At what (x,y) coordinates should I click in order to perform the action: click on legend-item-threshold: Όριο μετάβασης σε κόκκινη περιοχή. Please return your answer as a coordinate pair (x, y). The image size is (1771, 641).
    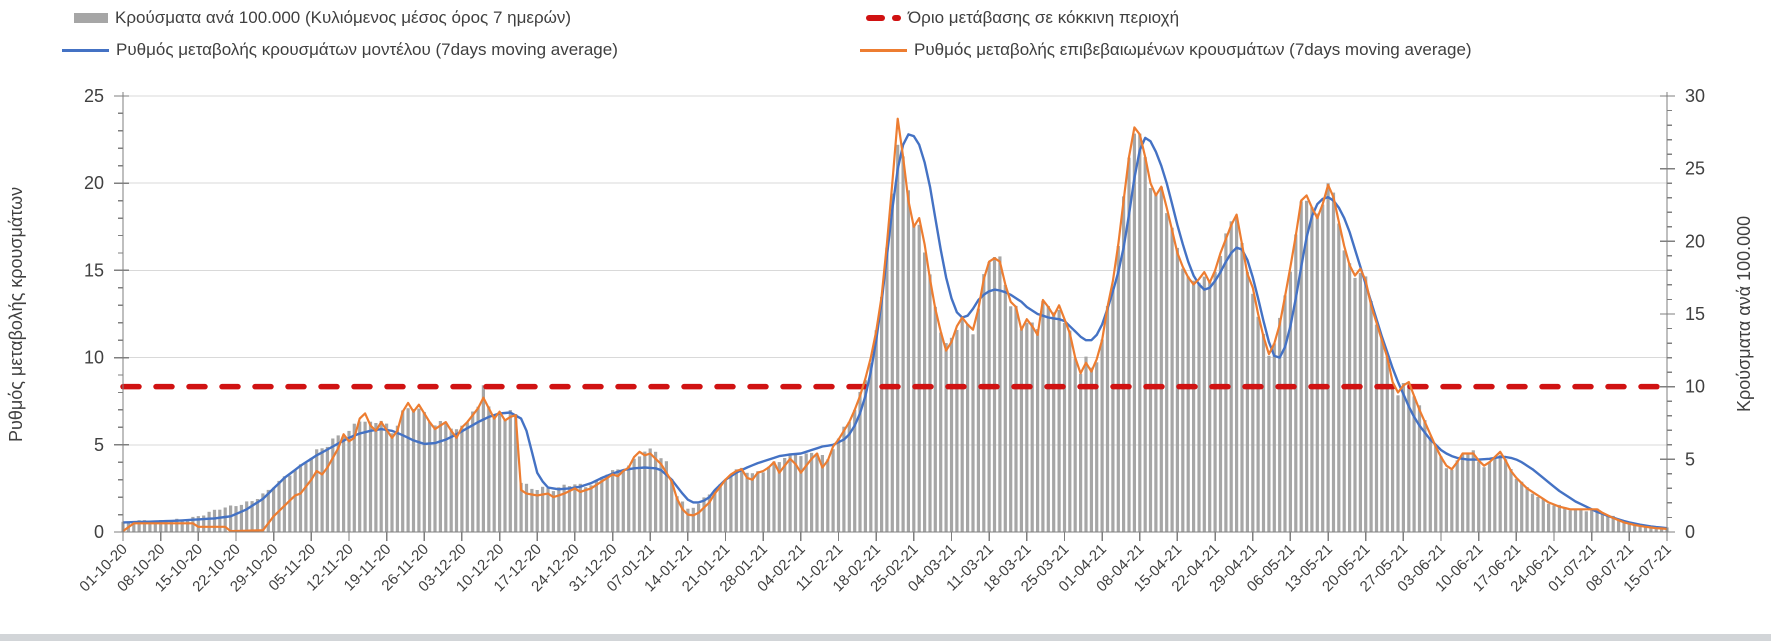
    Looking at the image, I should click on (1022, 18).